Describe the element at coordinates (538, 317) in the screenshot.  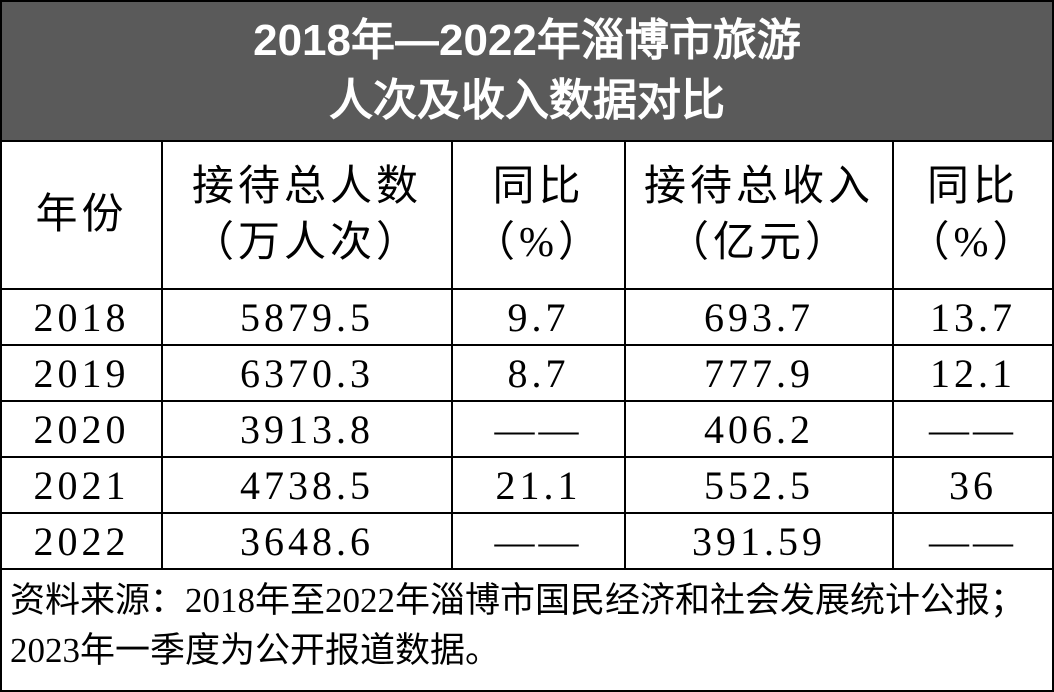
I see `data-cell: 9.7` at that location.